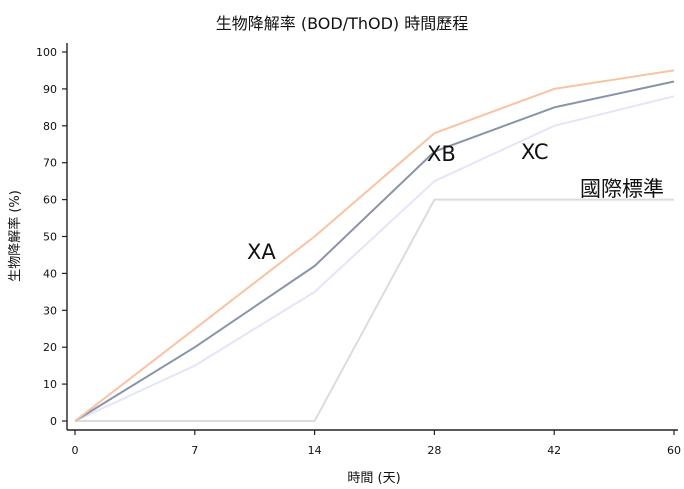 This screenshot has width=684, height=489. I want to click on y-tick-label: 0, so click(53, 421).